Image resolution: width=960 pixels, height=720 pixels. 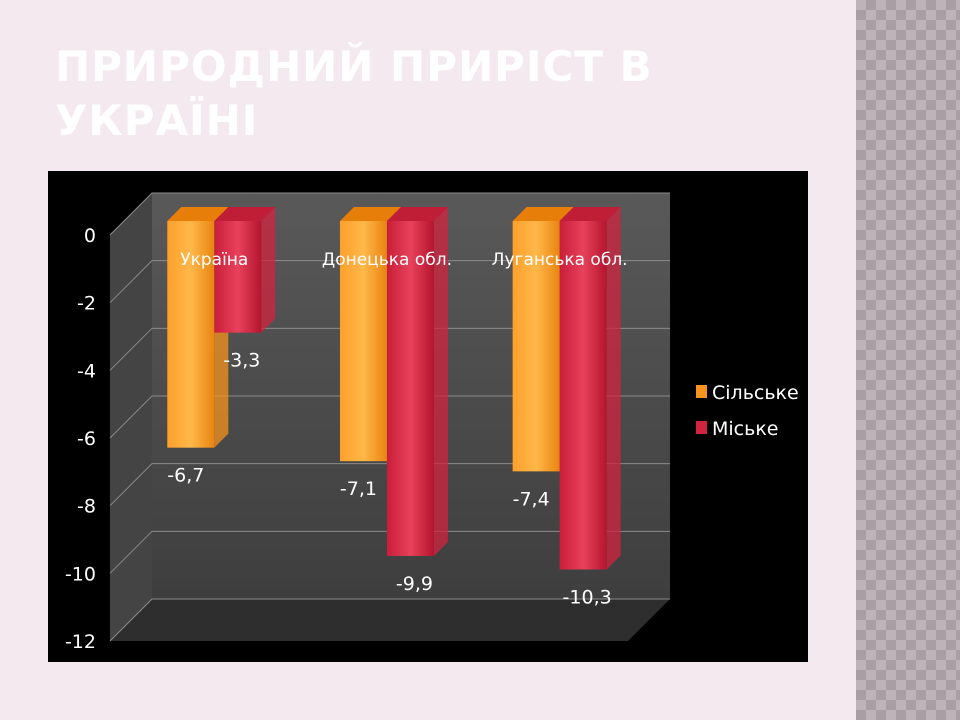 I want to click on legend-swatch-rural, so click(x=701, y=391).